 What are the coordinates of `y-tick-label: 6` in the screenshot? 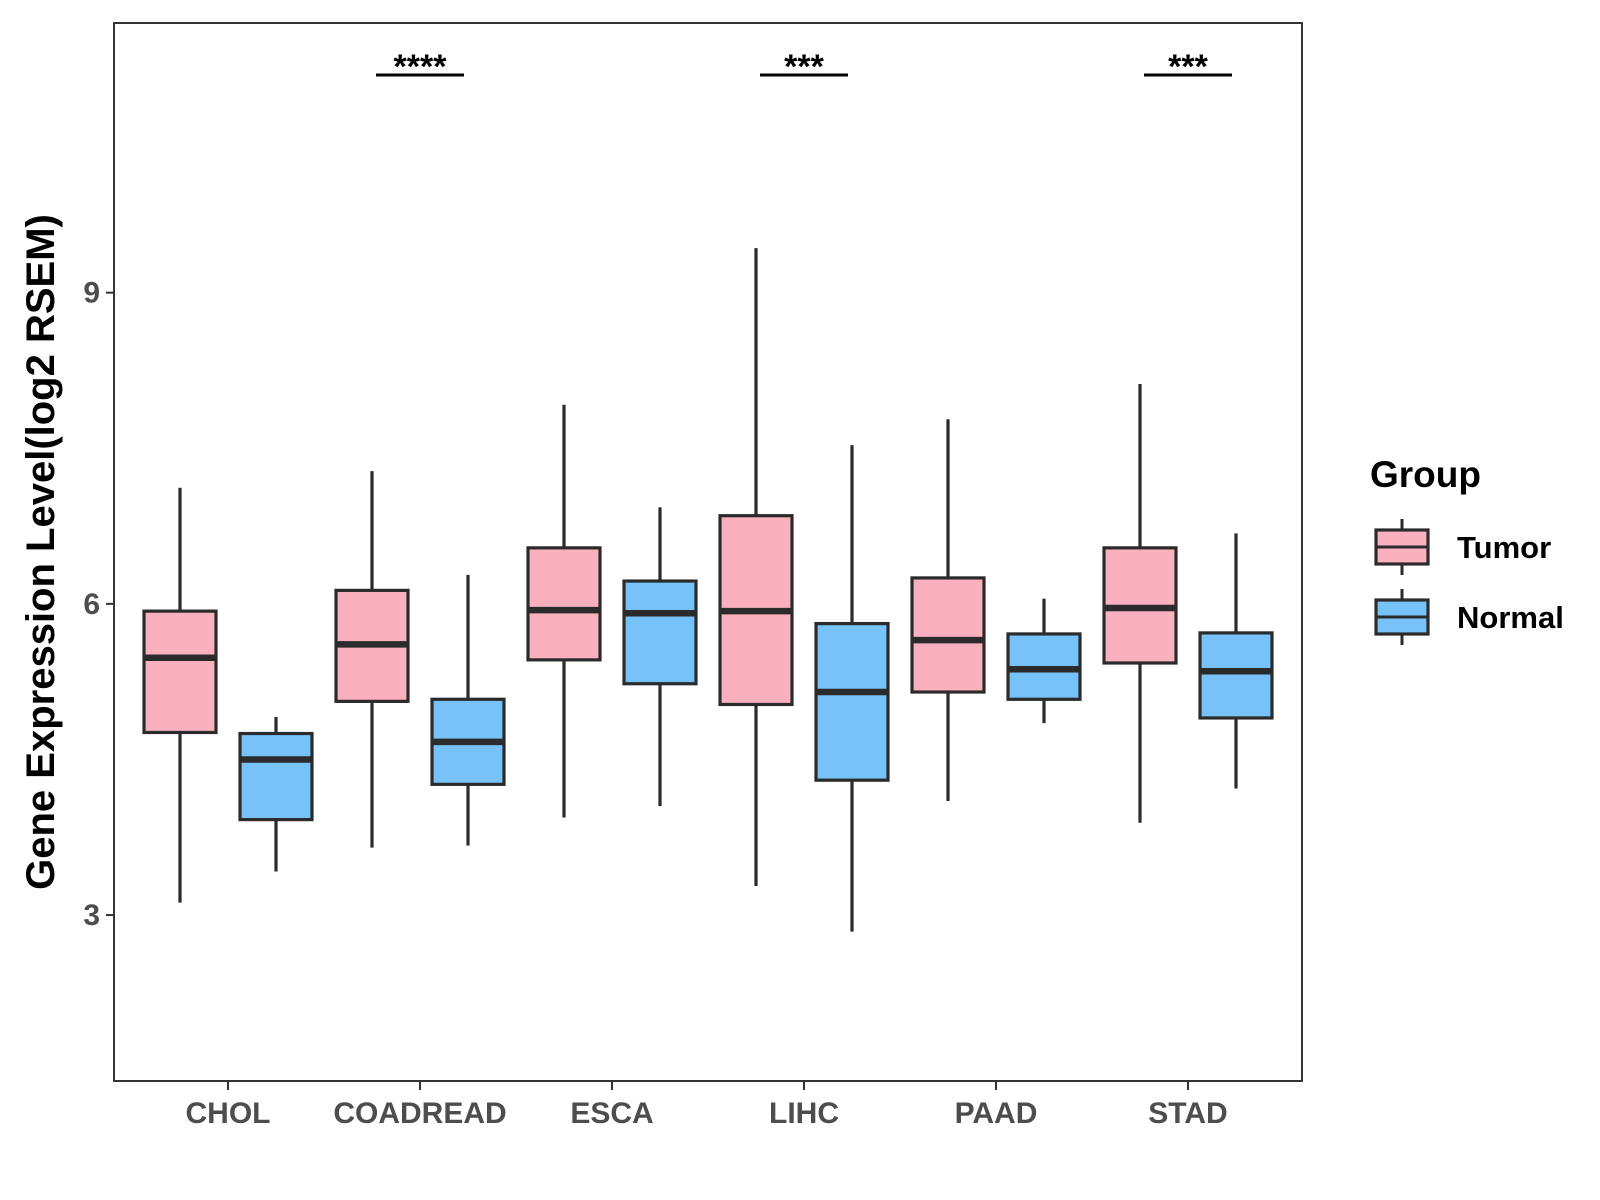 It's located at (91, 604).